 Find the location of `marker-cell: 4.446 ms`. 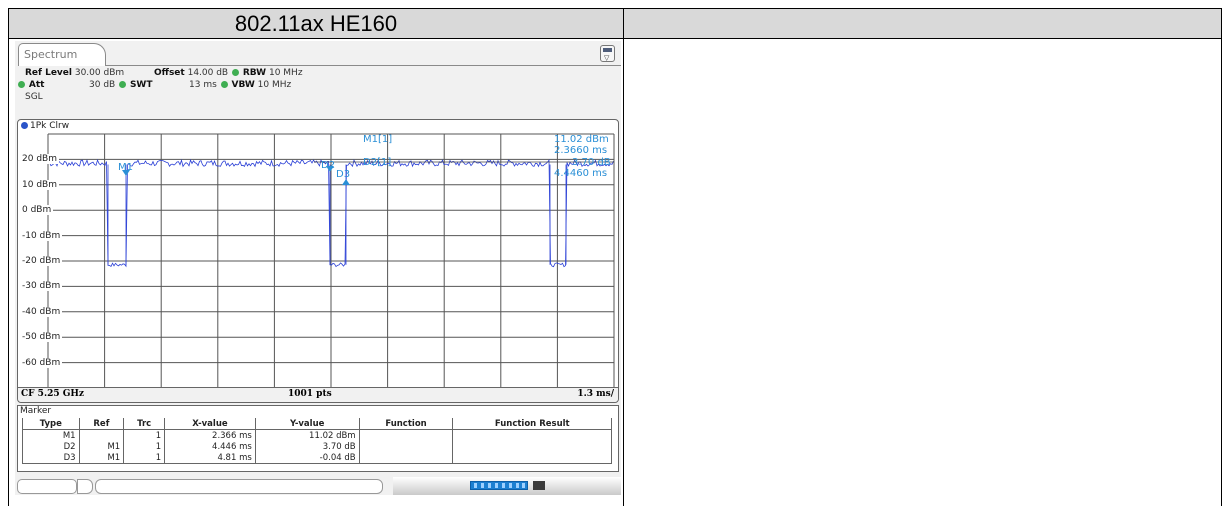

marker-cell: 4.446 ms is located at coordinates (210, 446).